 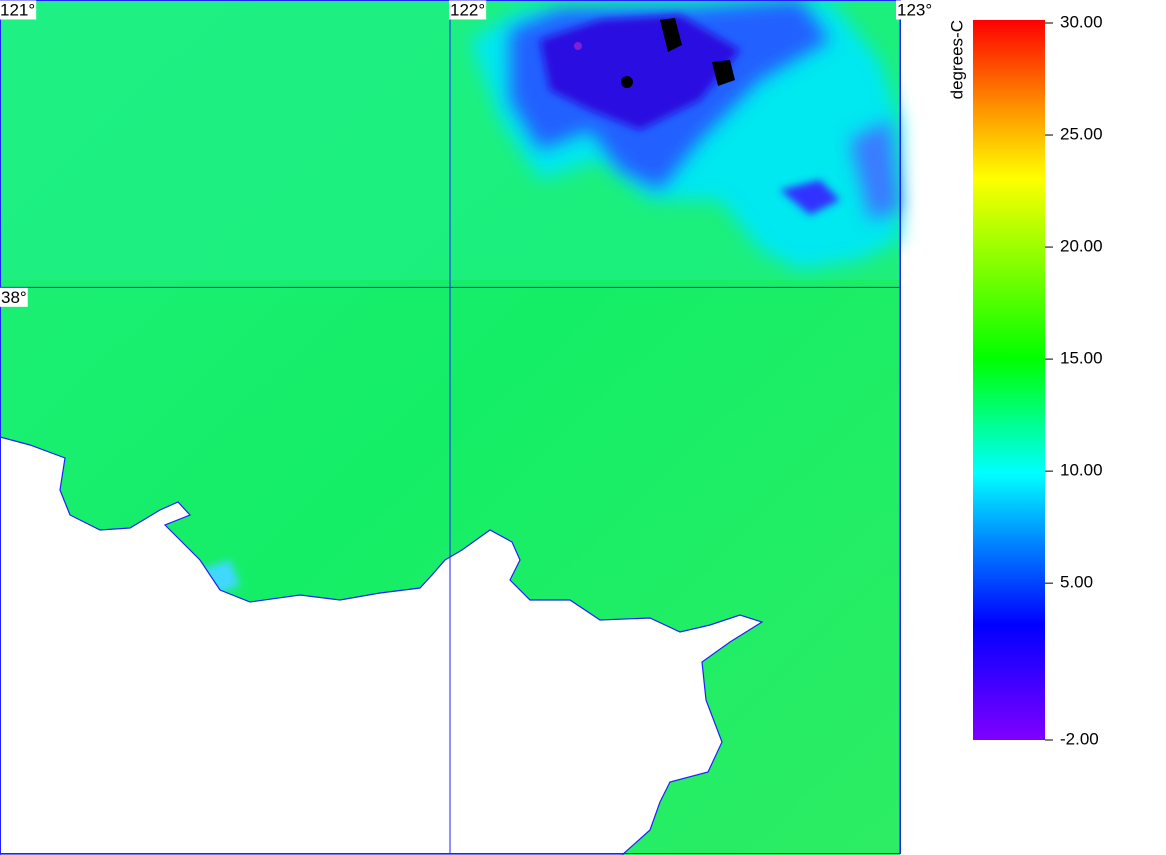 What do you see at coordinates (1079, 738) in the screenshot?
I see `colorbar-tick-label: -2.00` at bounding box center [1079, 738].